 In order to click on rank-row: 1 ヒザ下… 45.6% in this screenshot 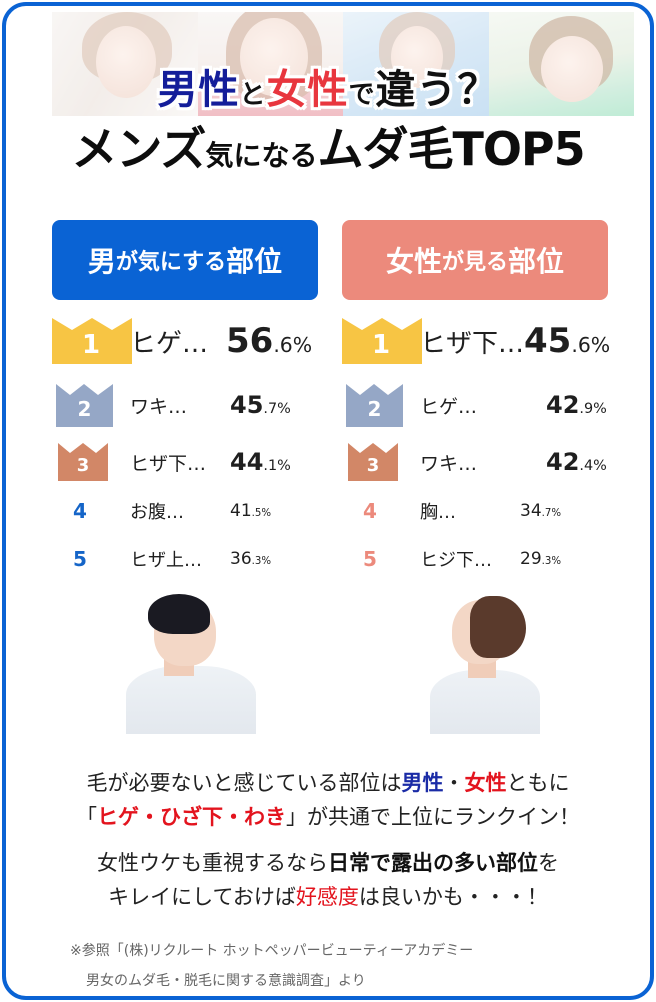, I will do `click(476, 341)`.